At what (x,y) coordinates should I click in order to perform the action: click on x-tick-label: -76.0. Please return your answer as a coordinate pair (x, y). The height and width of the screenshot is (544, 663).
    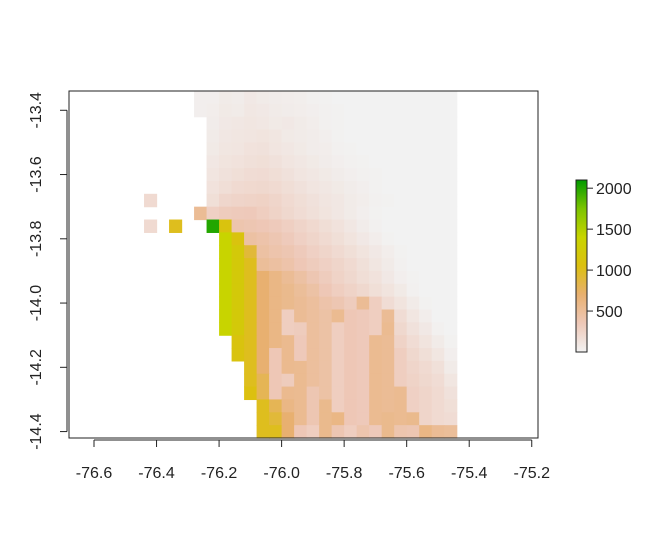
    Looking at the image, I should click on (281, 473).